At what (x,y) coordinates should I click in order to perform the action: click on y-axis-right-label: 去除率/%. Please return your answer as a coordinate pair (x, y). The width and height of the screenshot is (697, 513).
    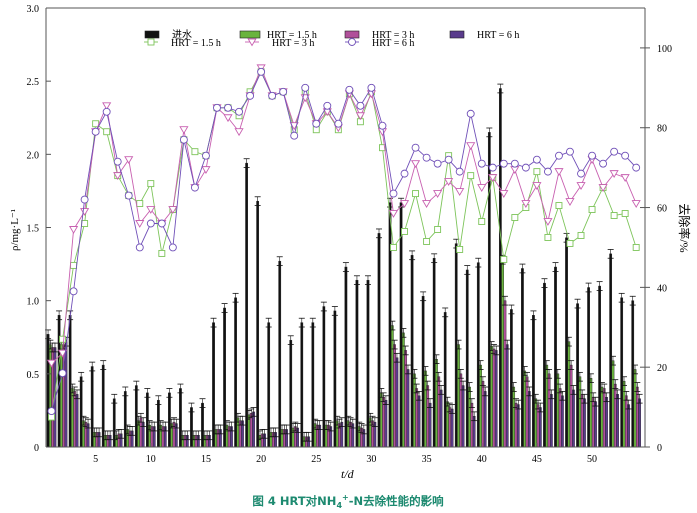
    Looking at the image, I should click on (684, 227).